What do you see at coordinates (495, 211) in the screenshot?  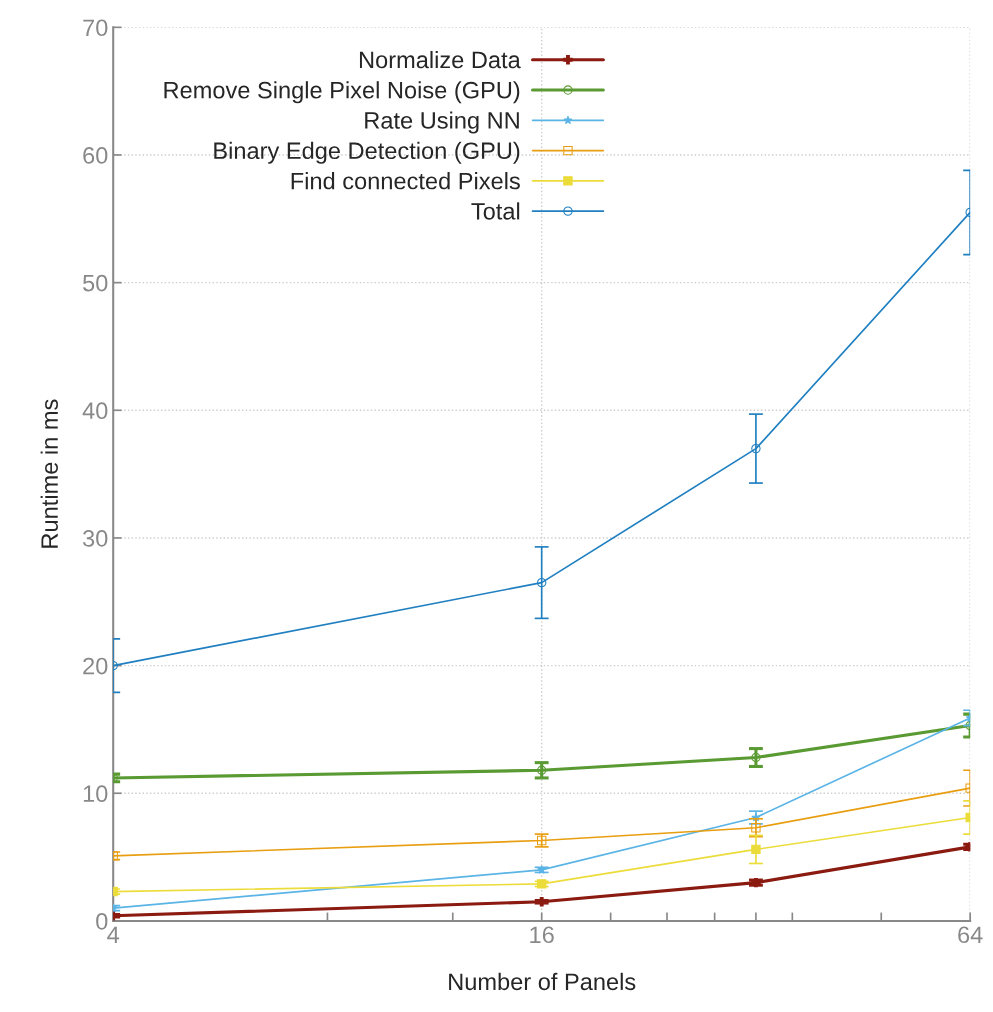 I see `legend-label: Total` at bounding box center [495, 211].